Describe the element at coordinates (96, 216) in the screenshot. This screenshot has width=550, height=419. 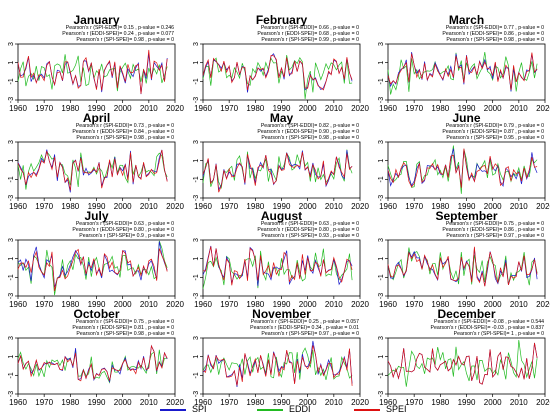
I see `panel-title-july: July` at that location.